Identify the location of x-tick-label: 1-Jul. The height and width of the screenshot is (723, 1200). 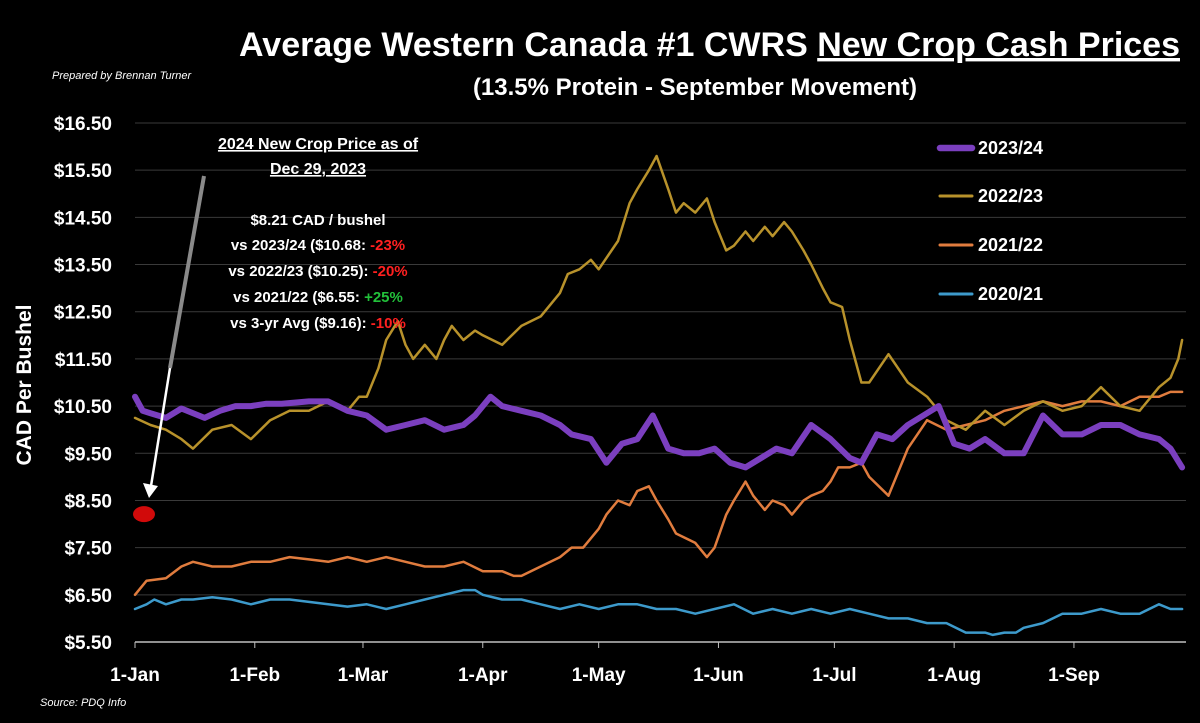
(834, 675).